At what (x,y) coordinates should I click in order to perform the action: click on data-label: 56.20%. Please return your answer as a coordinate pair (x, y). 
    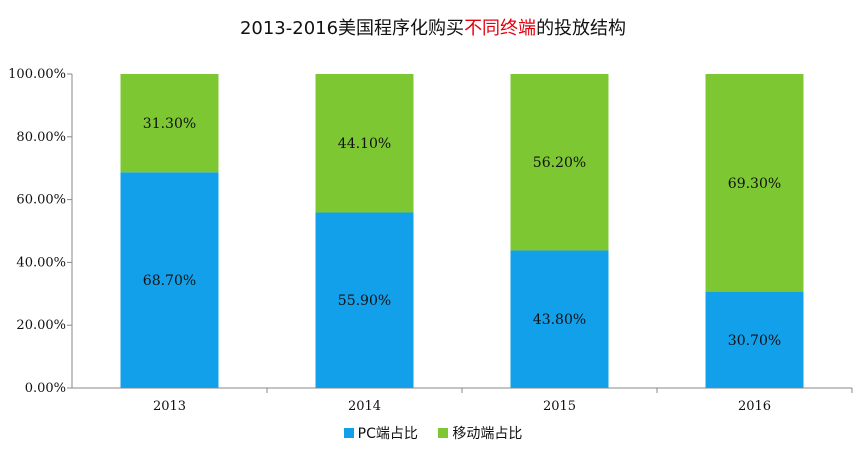
    Looking at the image, I should click on (559, 163).